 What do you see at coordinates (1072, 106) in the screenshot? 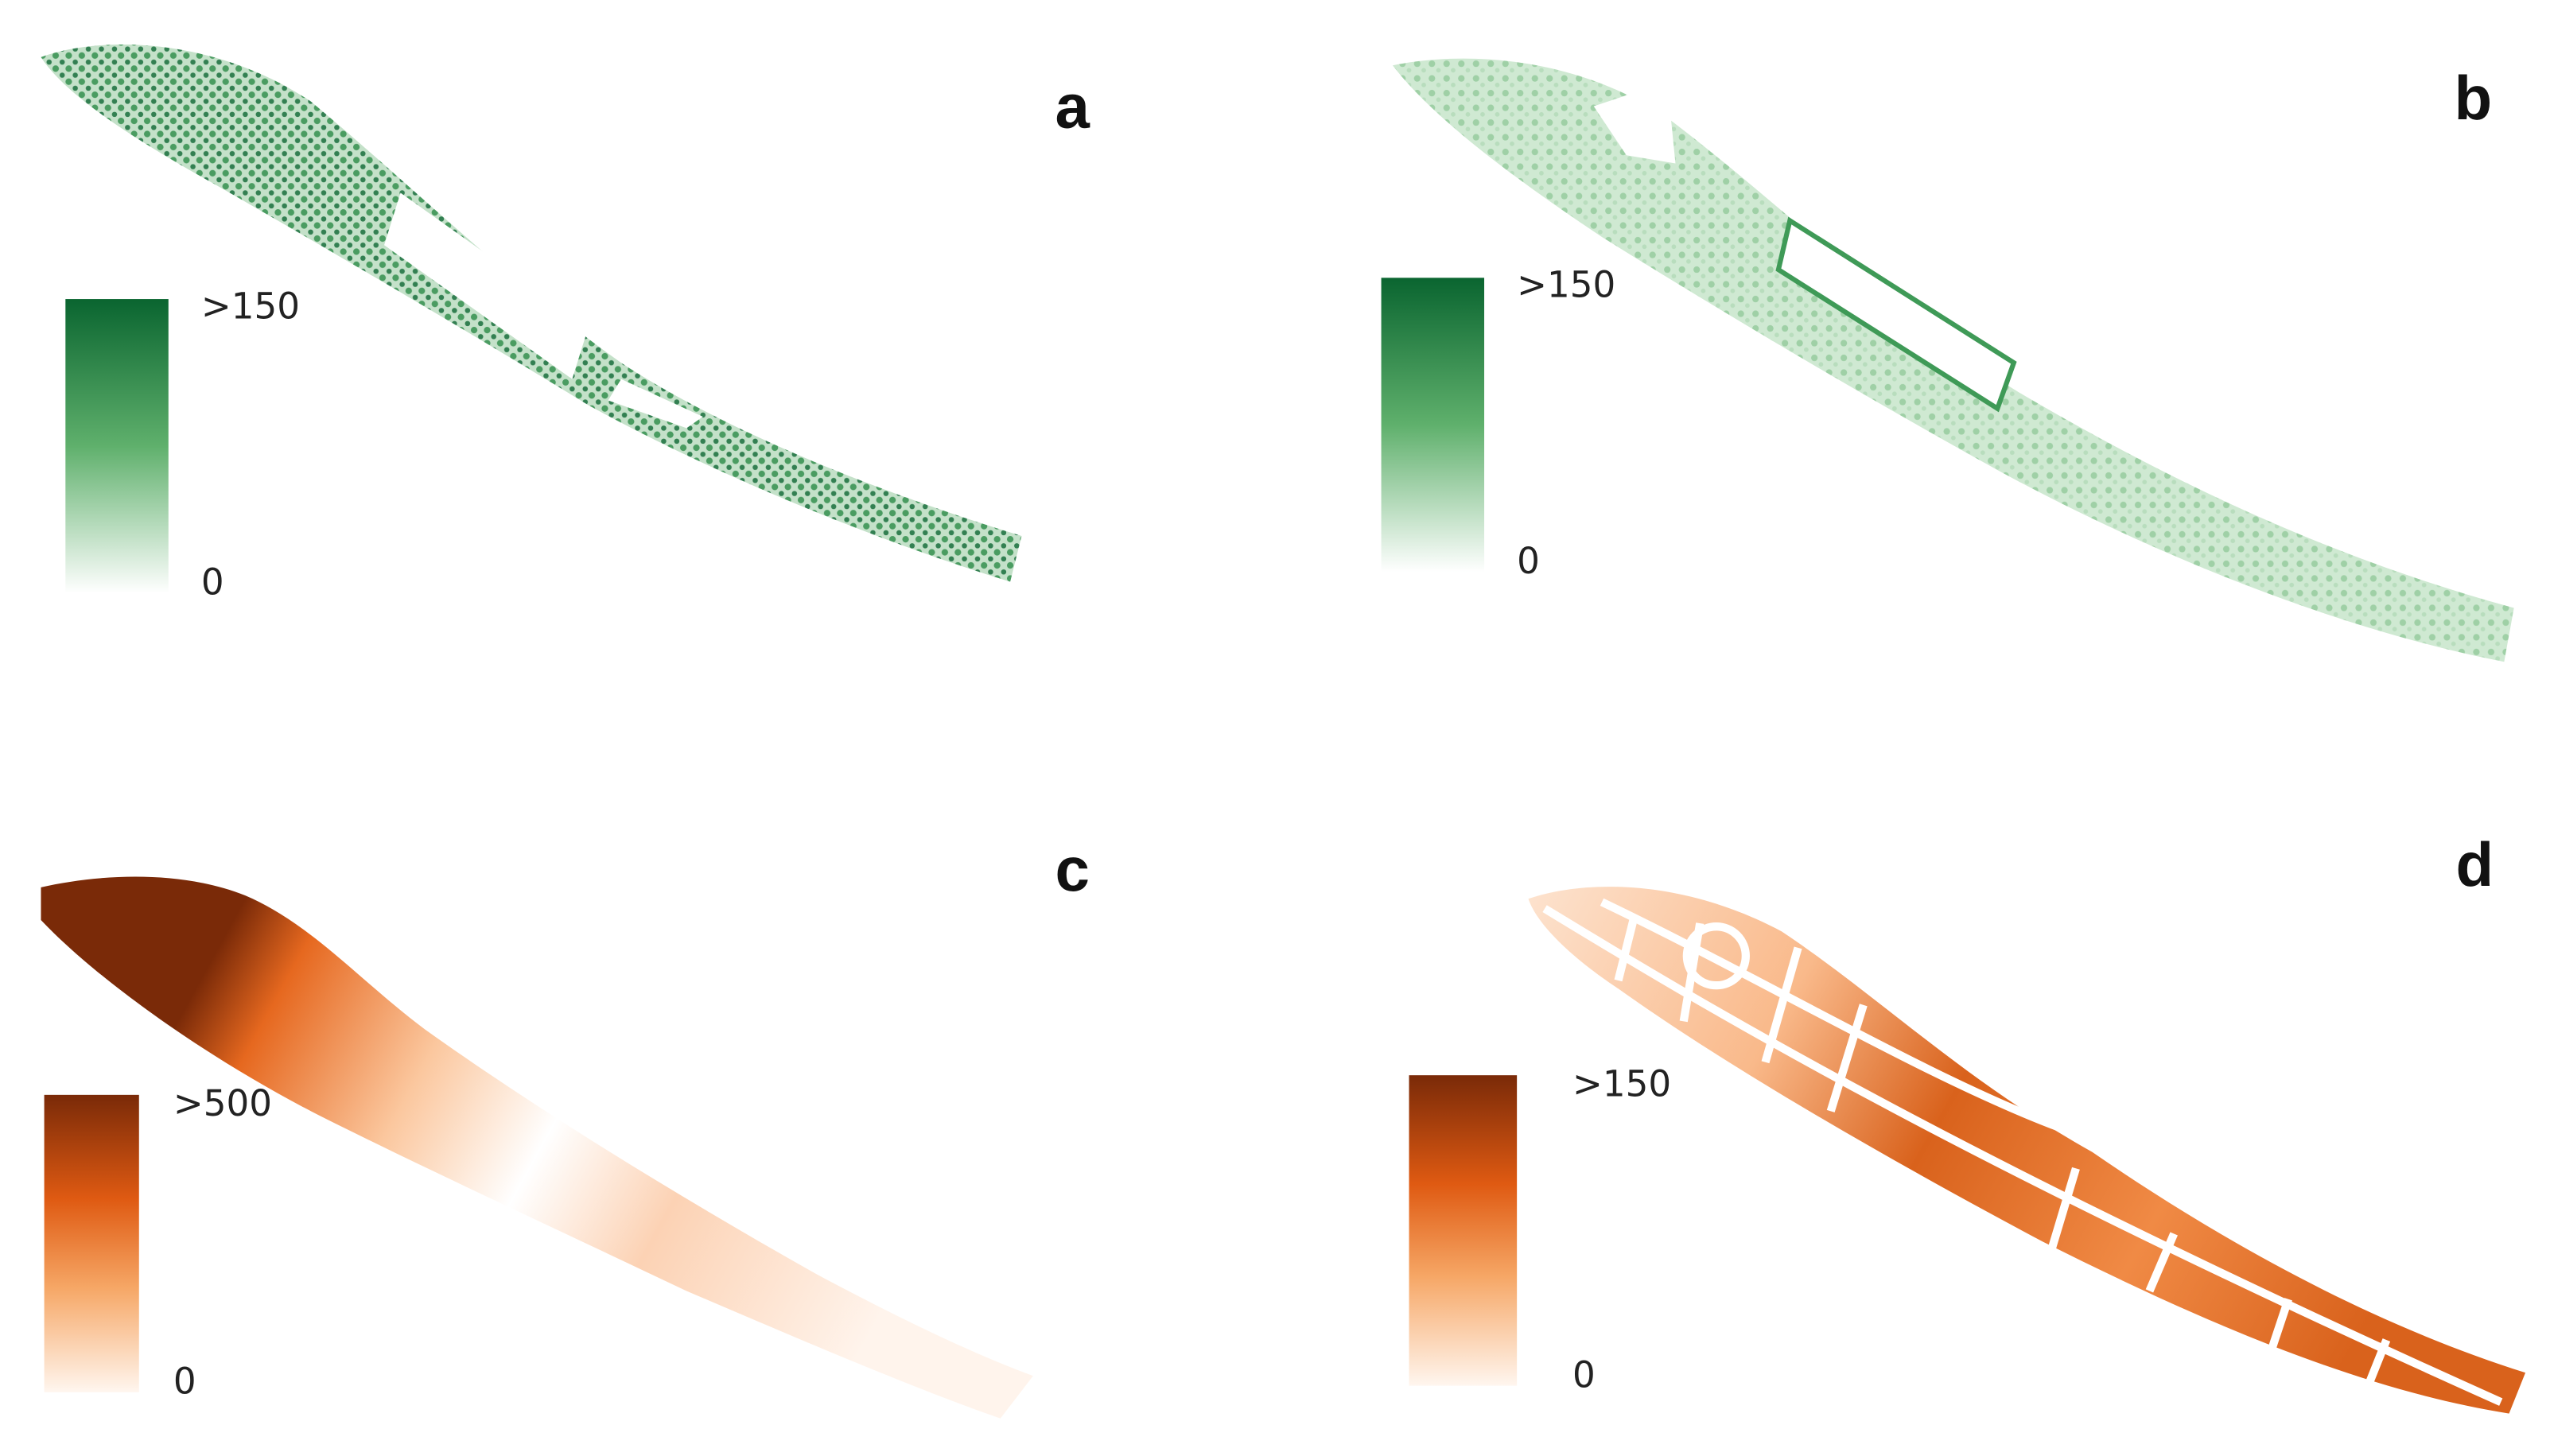
I see `panel-label: a` at bounding box center [1072, 106].